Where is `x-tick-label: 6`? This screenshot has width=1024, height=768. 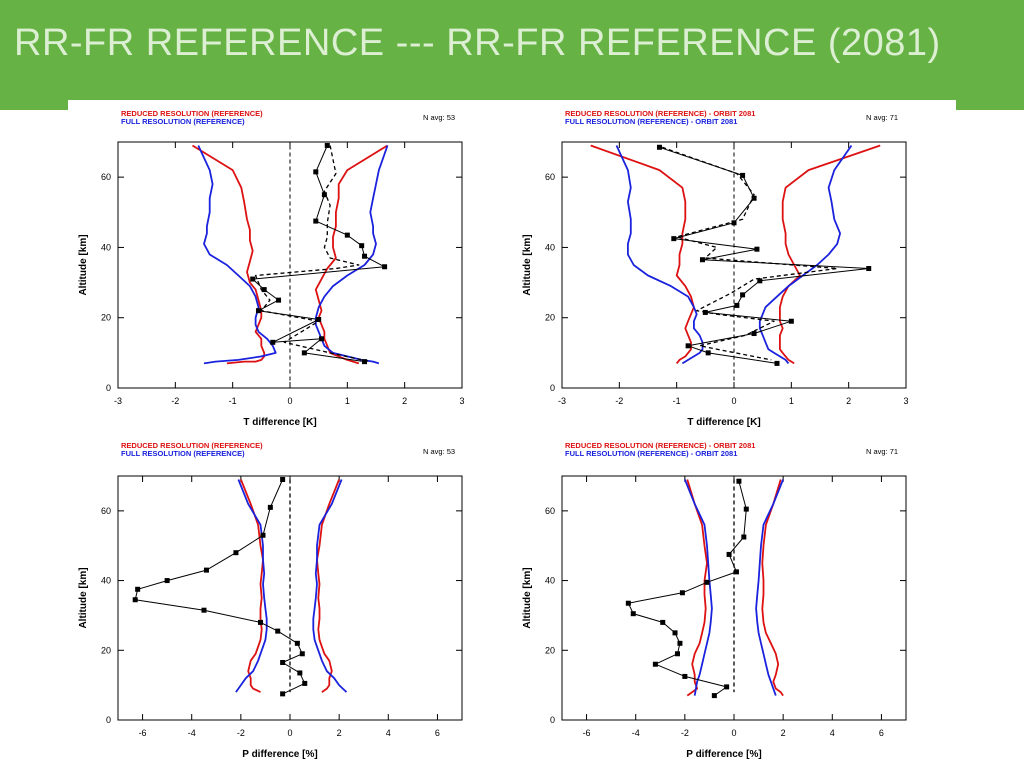
x-tick-label: 6 is located at coordinates (881, 733).